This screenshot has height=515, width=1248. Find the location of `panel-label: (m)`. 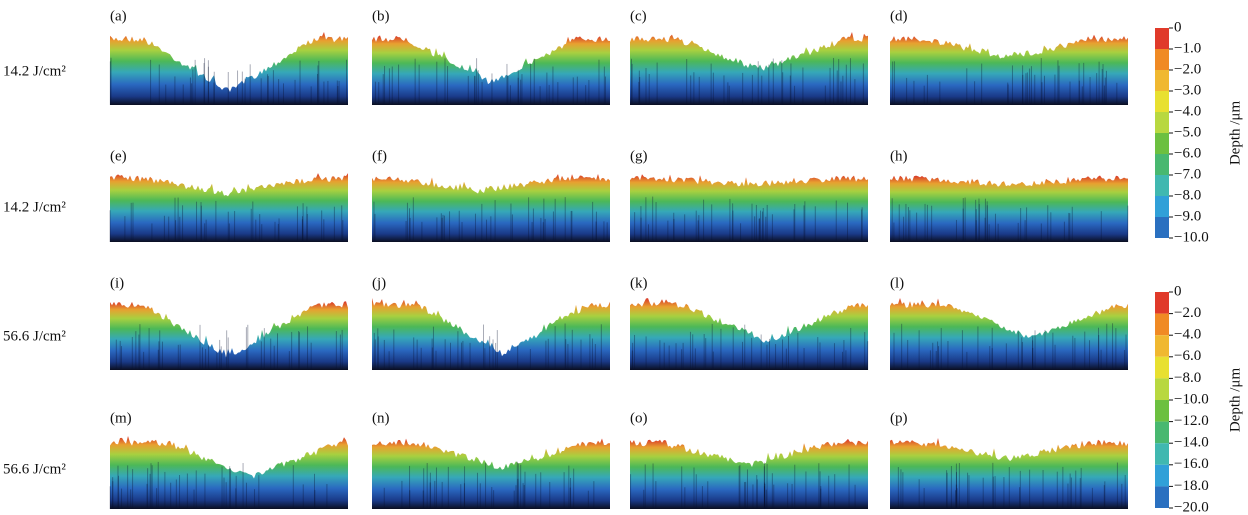

panel-label: (m) is located at coordinates (121, 418).